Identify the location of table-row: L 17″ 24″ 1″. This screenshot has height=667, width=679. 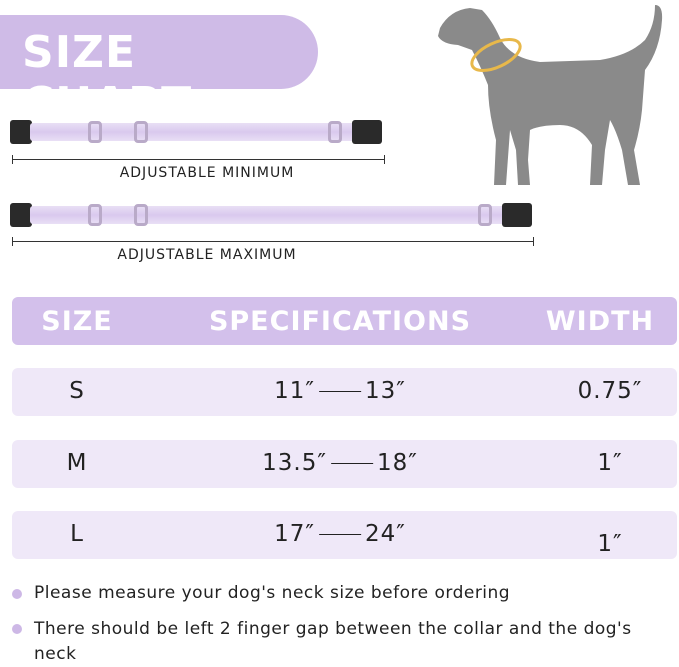
(344, 535).